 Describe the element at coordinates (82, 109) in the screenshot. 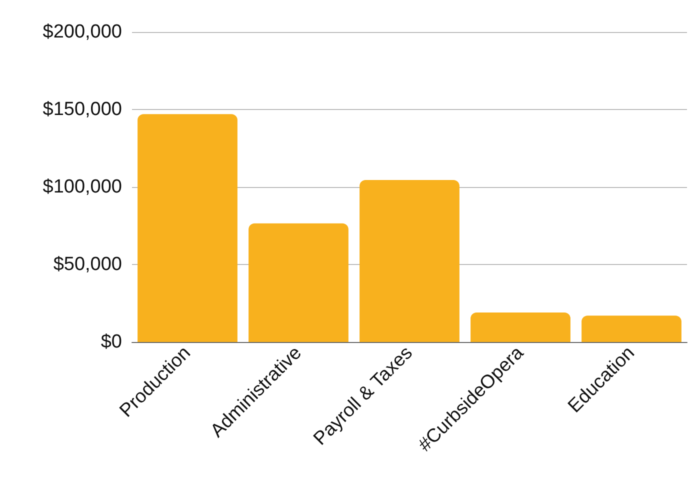

I see `y-tick-label: $150,000` at that location.